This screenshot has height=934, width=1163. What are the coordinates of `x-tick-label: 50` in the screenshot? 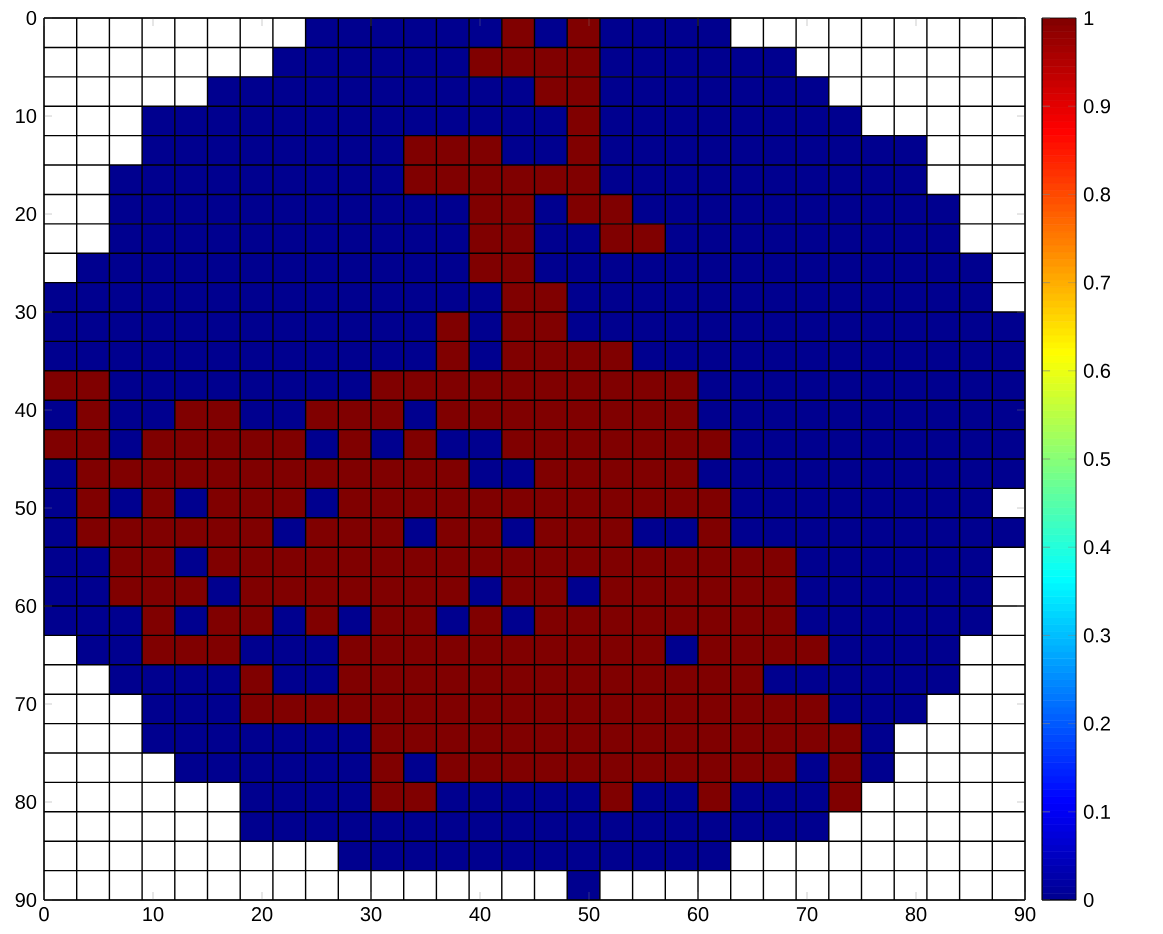 It's located at (589, 914).